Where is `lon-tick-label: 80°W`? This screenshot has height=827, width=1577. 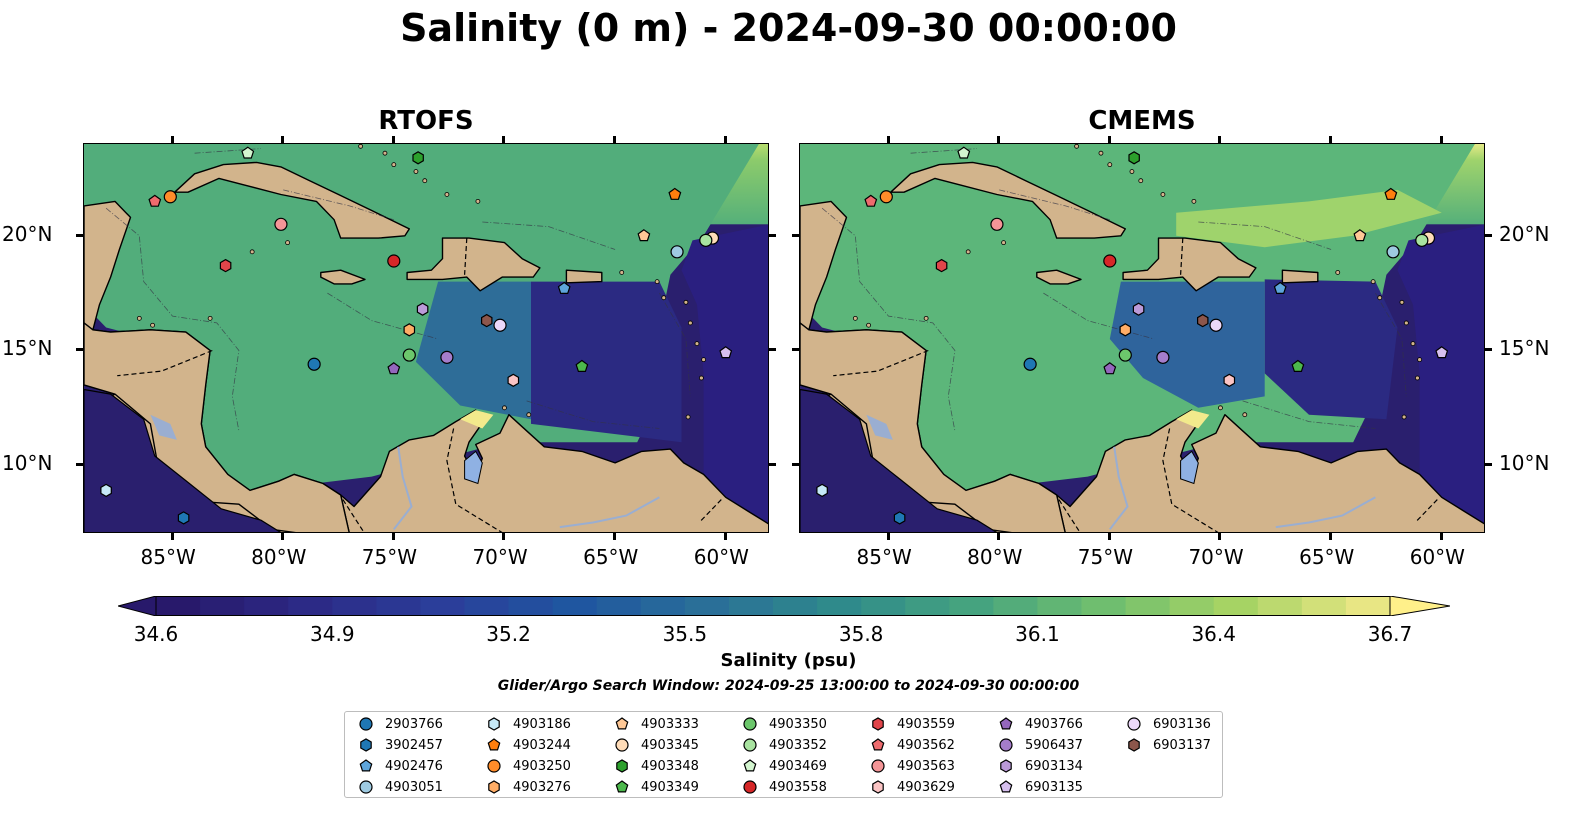
lon-tick-label: 80°W is located at coordinates (279, 557).